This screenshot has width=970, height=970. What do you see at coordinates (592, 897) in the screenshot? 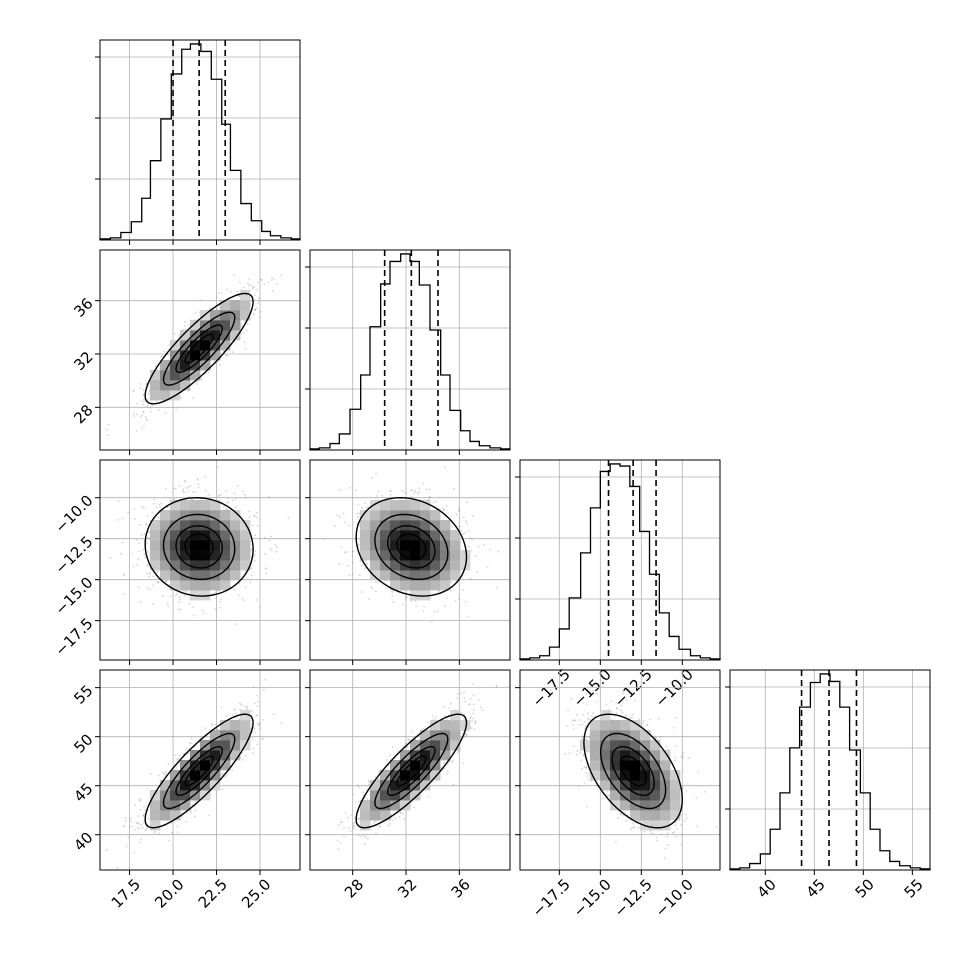
I see `x-tick-label: −15.0` at bounding box center [592, 897].